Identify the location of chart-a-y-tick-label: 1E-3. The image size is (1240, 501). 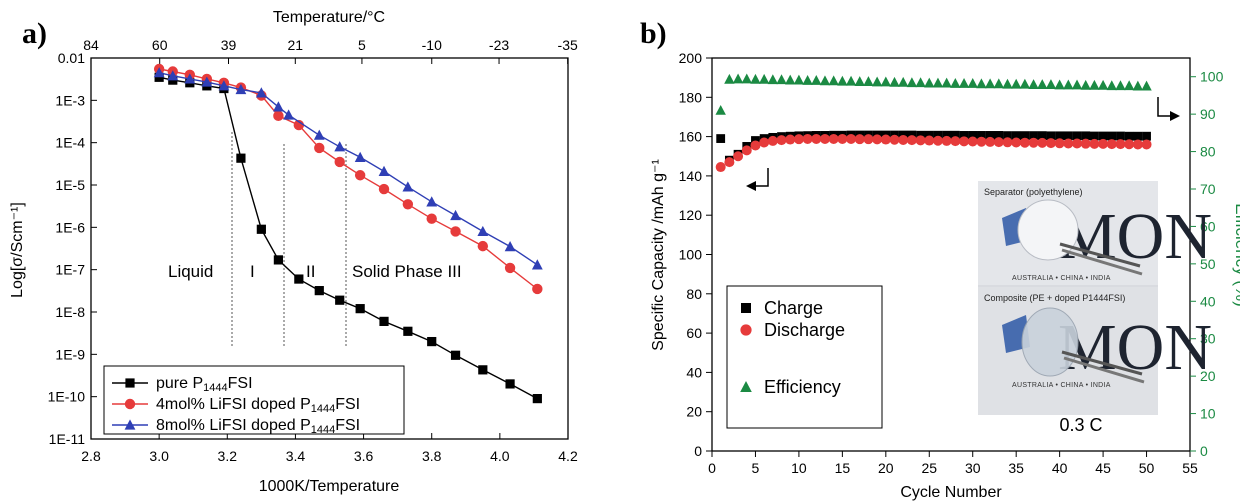
(70, 100).